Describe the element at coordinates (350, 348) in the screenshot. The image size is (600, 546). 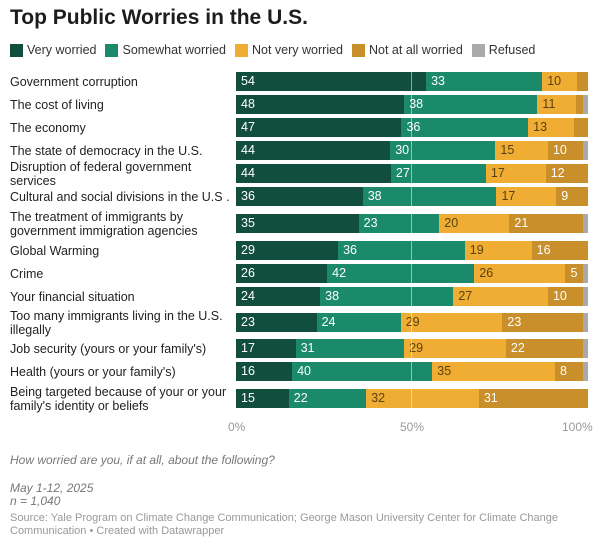
I see `bar-segment-somewhat-worried: 31` at that location.